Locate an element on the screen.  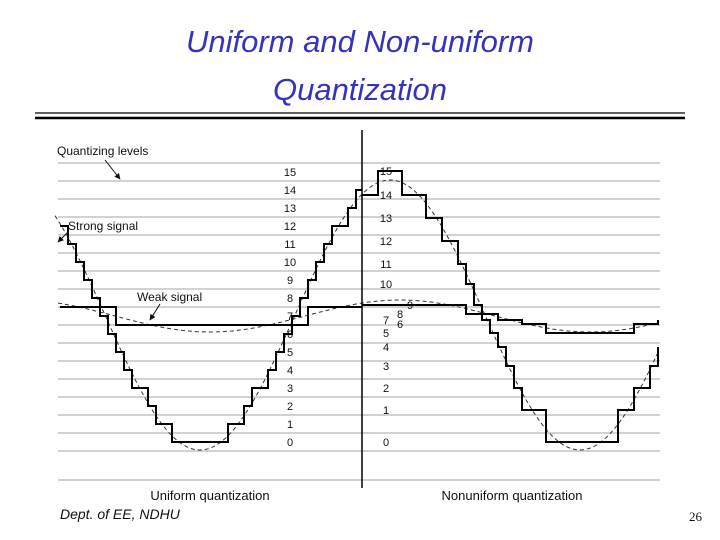
annotation: Weak signal is located at coordinates (169, 297).